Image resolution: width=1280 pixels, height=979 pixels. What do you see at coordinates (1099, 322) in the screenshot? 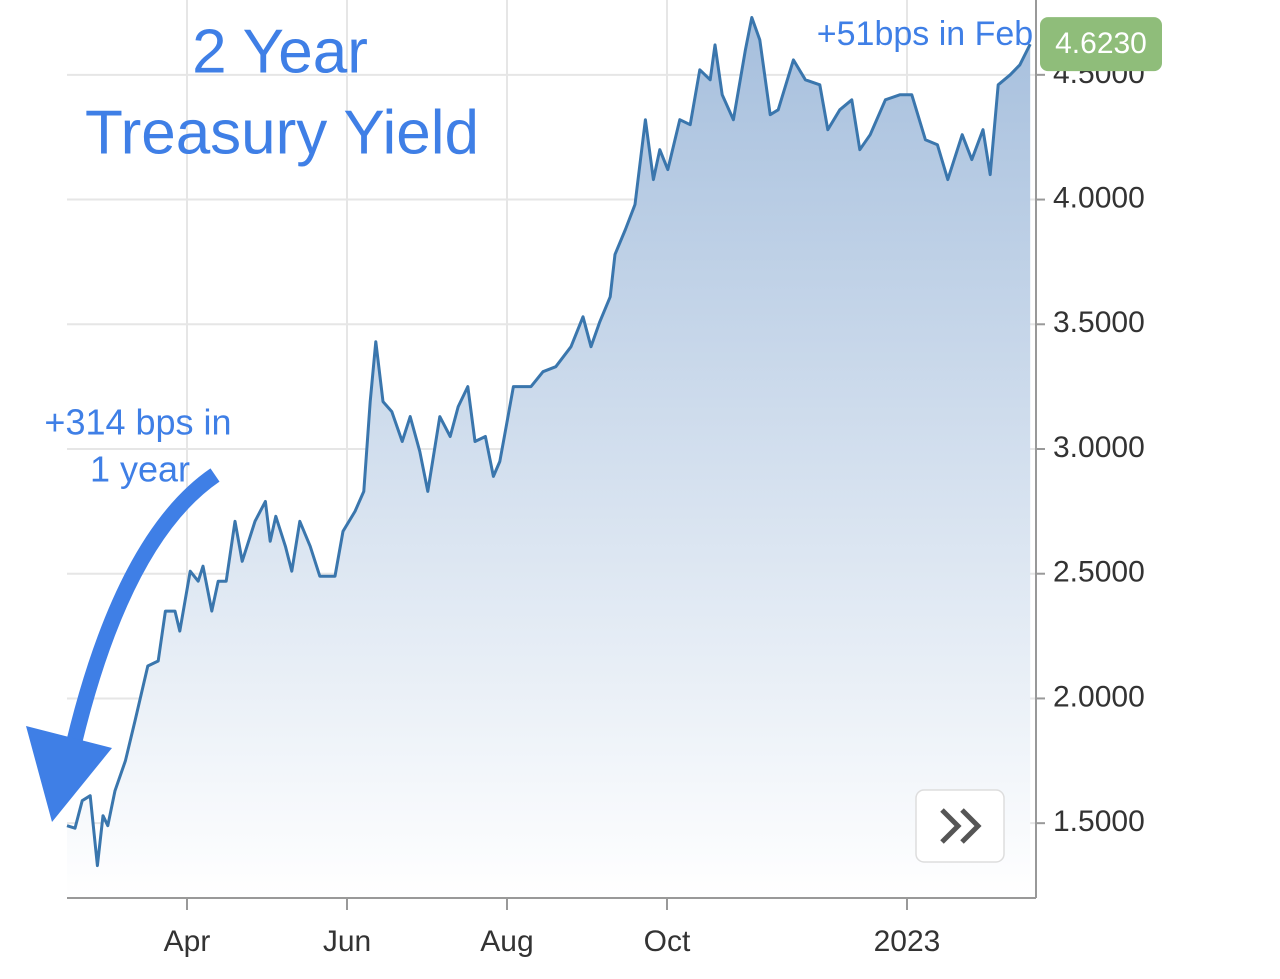
I see `y-tick-label: 3.5000` at bounding box center [1099, 322].